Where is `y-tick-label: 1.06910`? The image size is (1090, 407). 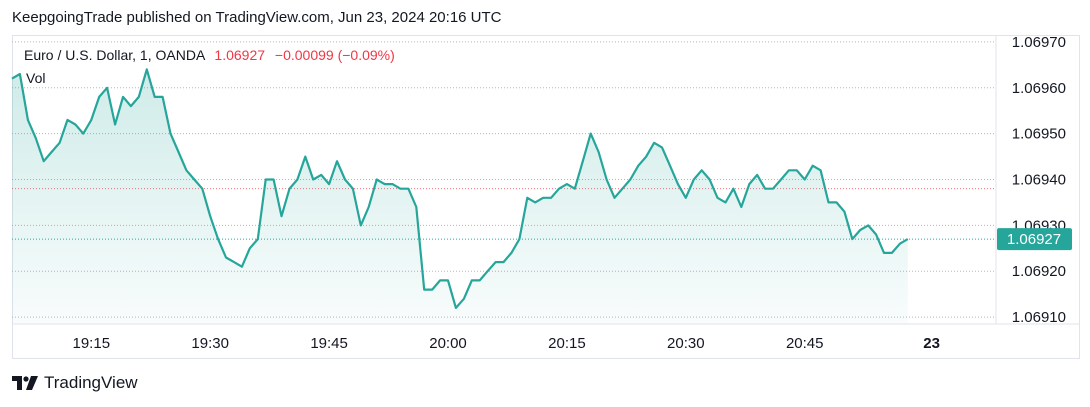
y-tick-label: 1.06910 is located at coordinates (1039, 317).